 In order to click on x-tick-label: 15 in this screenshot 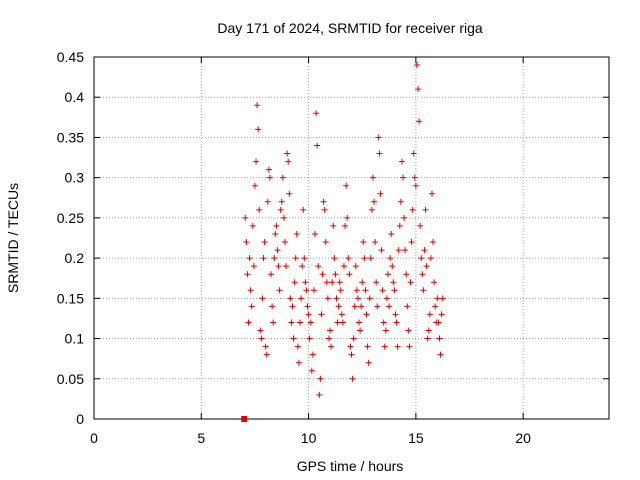, I will do `click(416, 438)`.